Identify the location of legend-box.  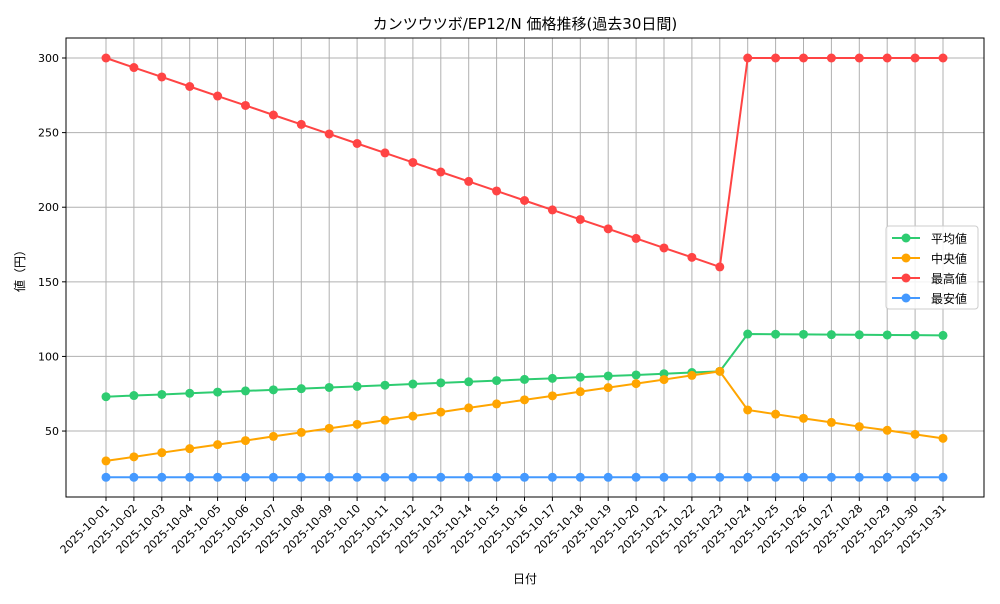
(932, 267).